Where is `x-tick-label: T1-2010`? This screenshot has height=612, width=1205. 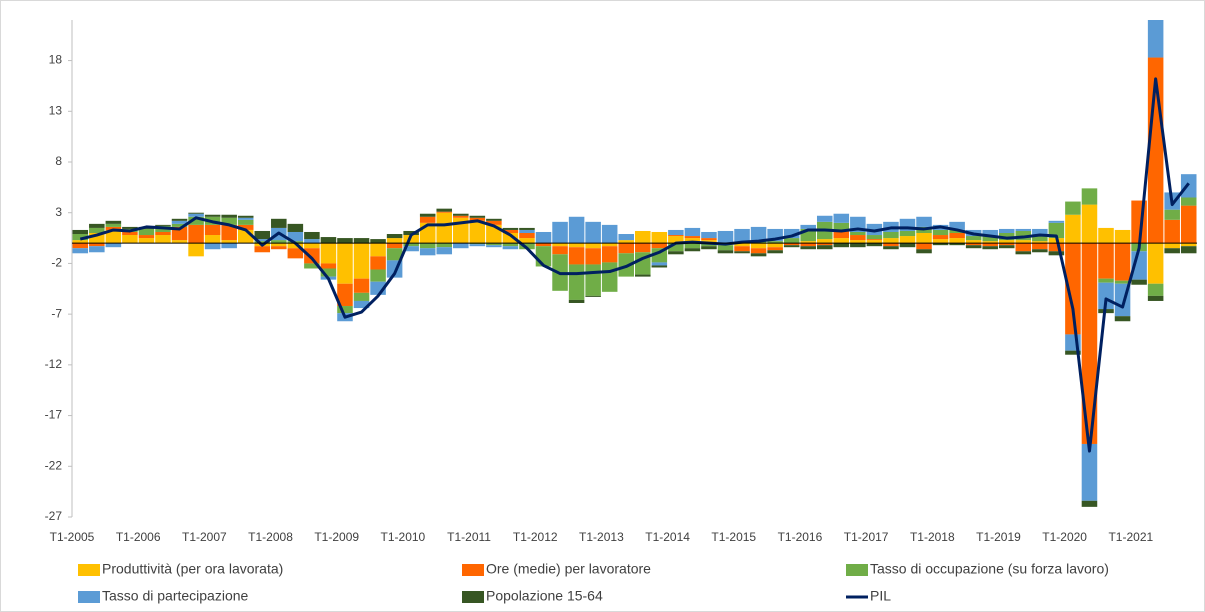
x-tick-label: T1-2010 is located at coordinates (403, 537).